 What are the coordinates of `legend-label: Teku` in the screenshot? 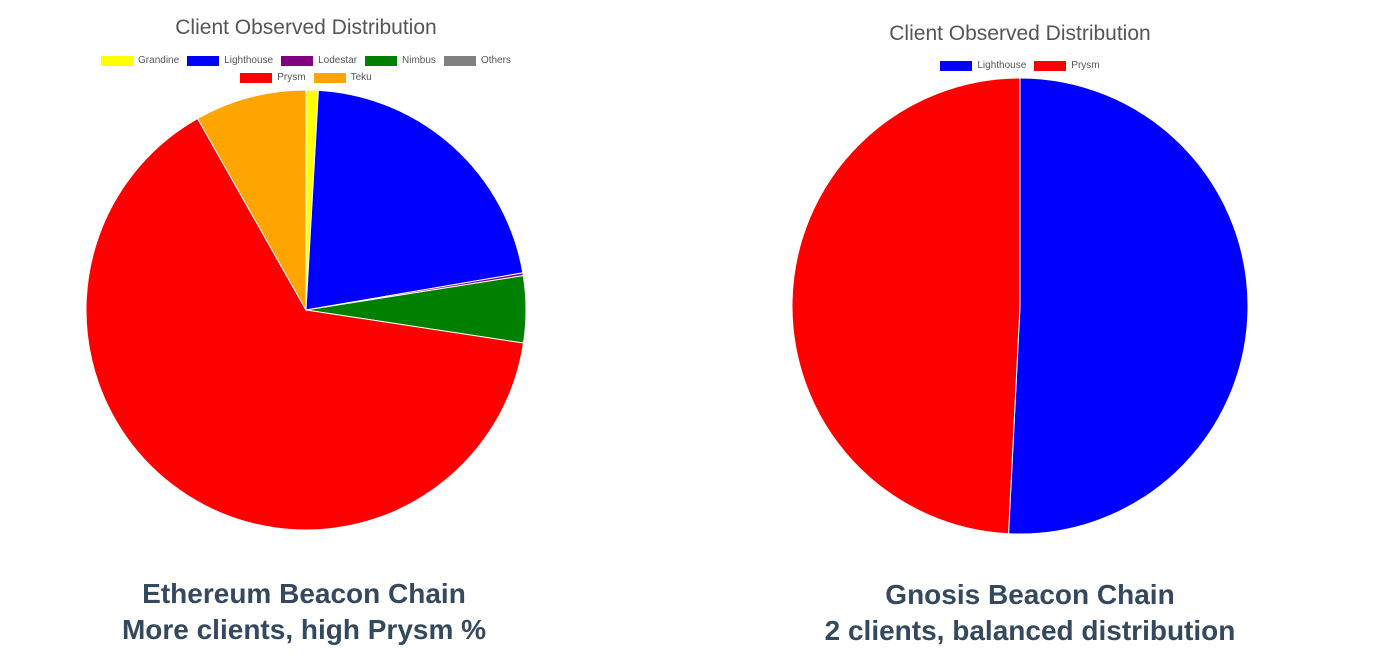 It's located at (361, 77).